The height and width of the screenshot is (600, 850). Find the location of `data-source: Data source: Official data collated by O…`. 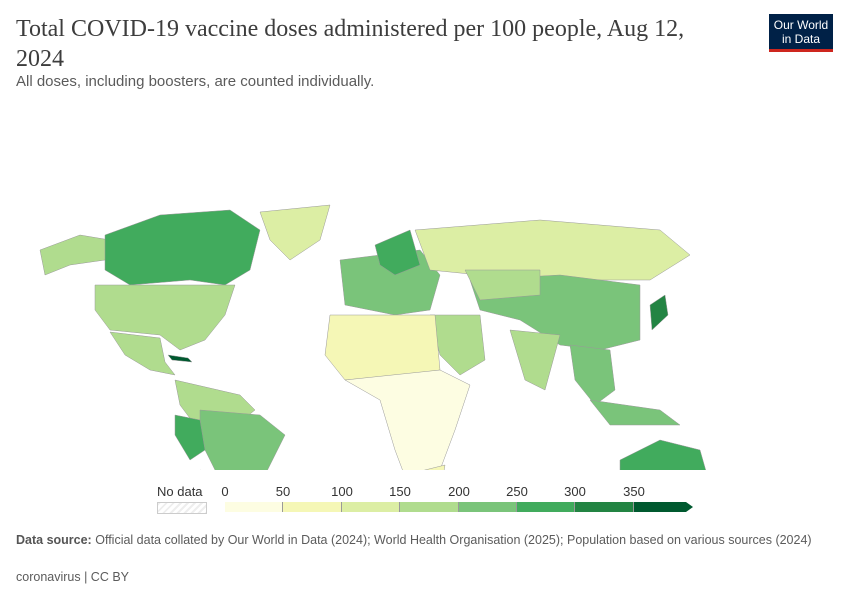

data-source: Data source: Official data collated by O… is located at coordinates (416, 540).